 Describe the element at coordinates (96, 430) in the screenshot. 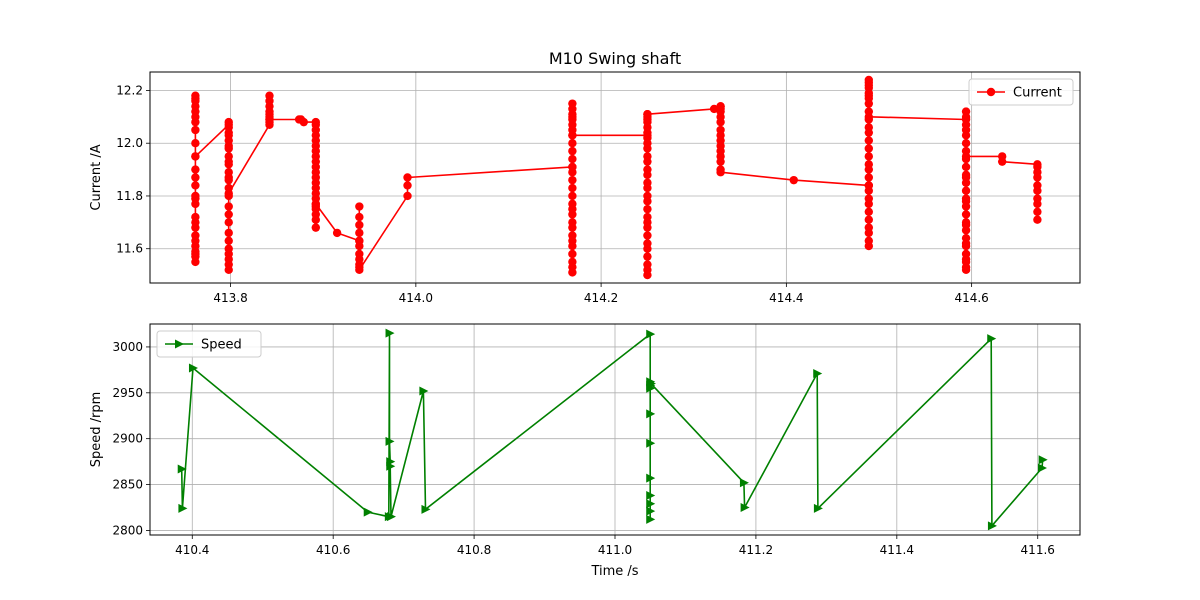

I see `y-axis-label: Speed /rpm` at that location.